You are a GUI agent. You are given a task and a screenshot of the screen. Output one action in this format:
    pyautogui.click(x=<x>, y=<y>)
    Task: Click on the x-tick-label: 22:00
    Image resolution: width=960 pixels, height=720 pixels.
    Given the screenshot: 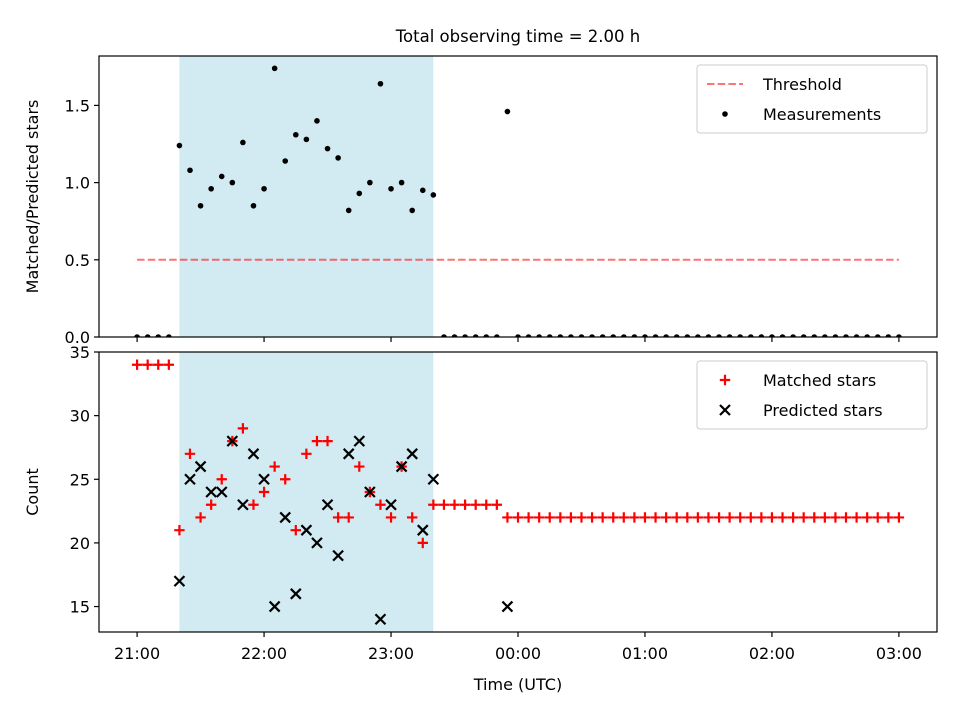 What is the action you would take?
    pyautogui.click(x=264, y=653)
    